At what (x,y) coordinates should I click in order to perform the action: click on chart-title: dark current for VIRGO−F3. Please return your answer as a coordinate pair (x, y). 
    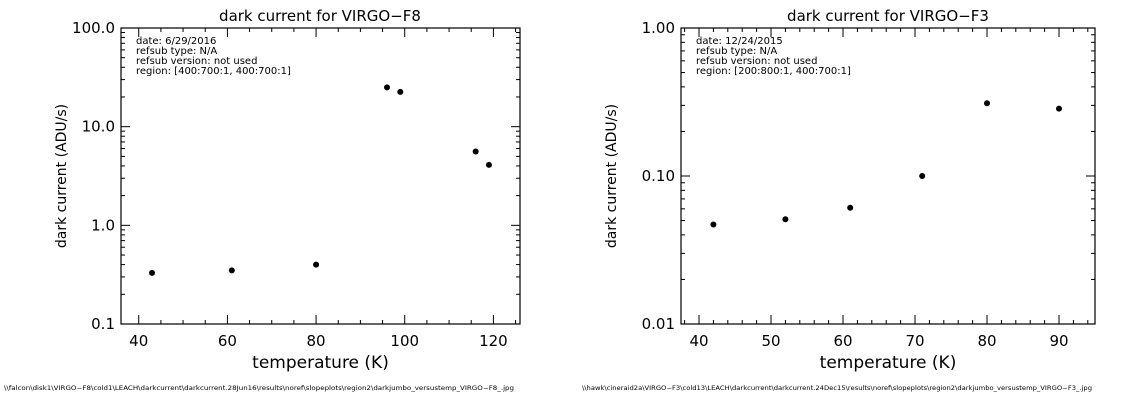
    Looking at the image, I should click on (888, 16).